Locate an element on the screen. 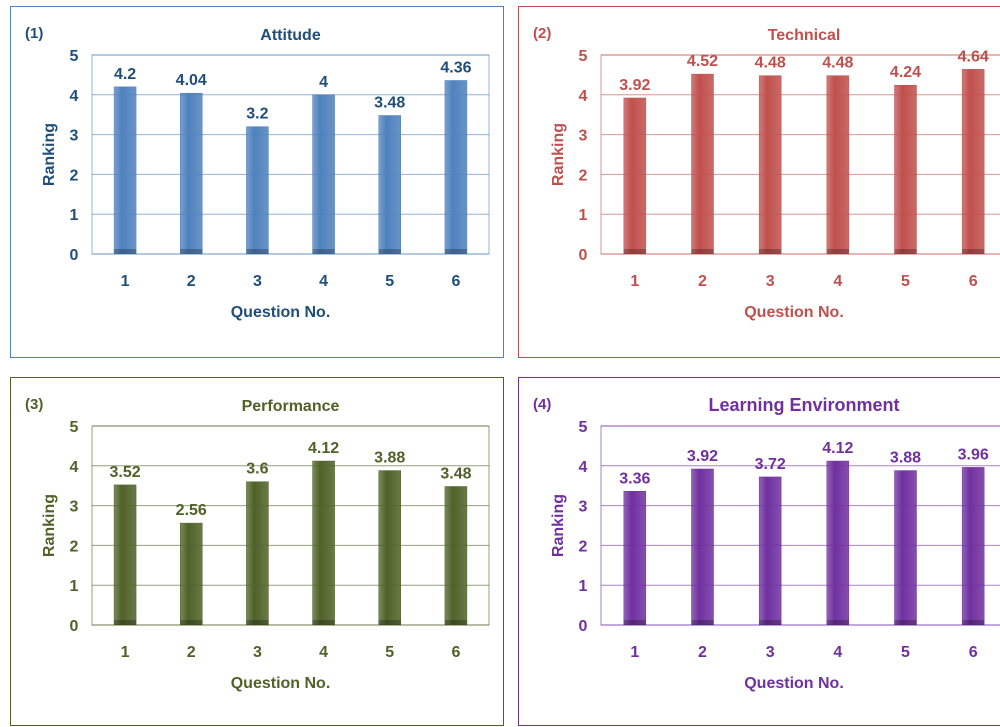 The image size is (1000, 727). data-label: 3.48 is located at coordinates (389, 102).